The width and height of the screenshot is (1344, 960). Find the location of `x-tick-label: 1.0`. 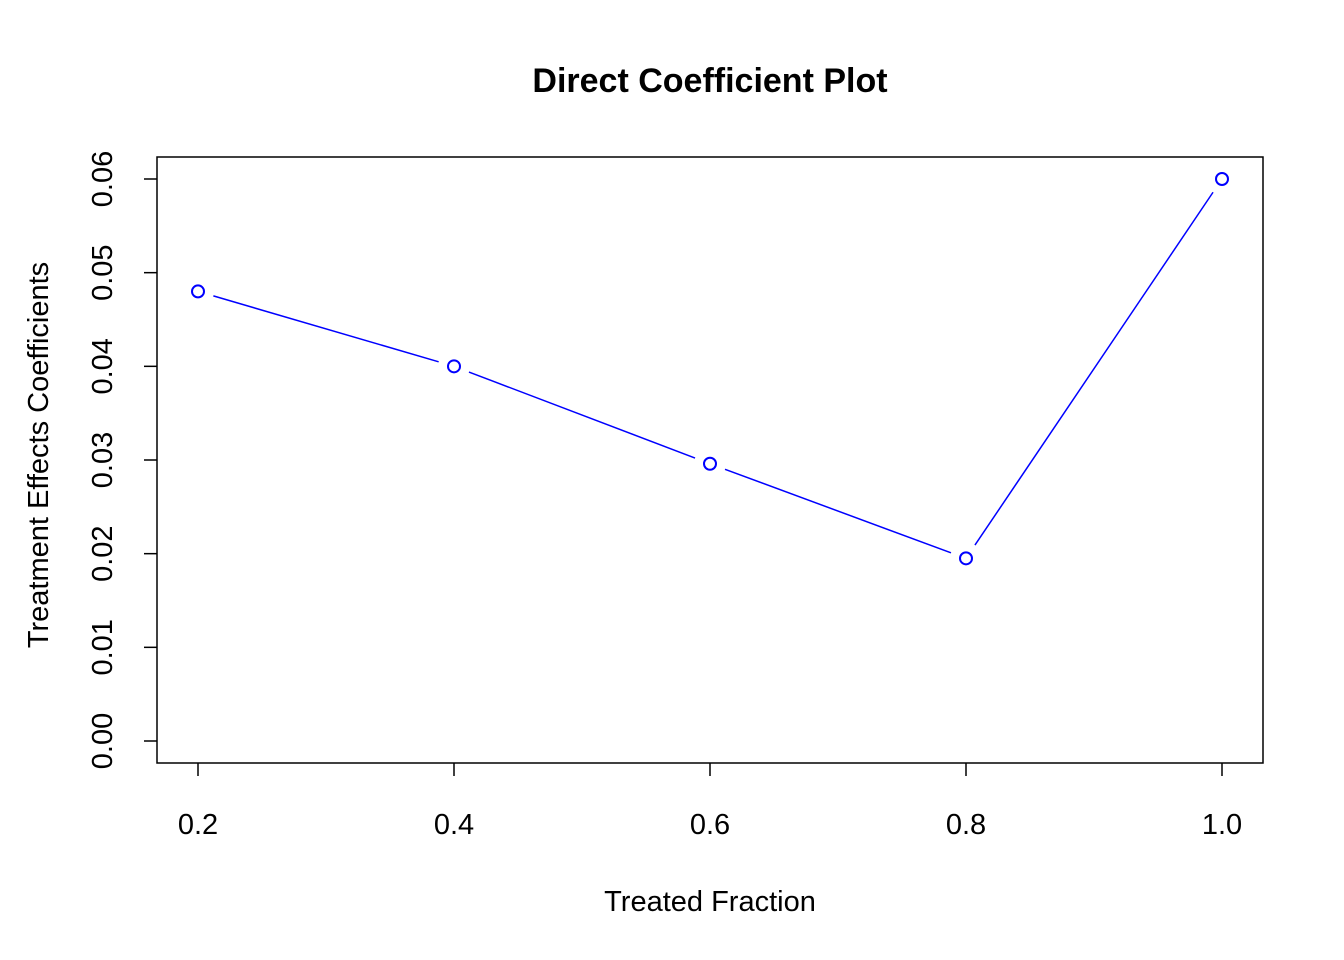

x-tick-label: 1.0 is located at coordinates (1222, 825).